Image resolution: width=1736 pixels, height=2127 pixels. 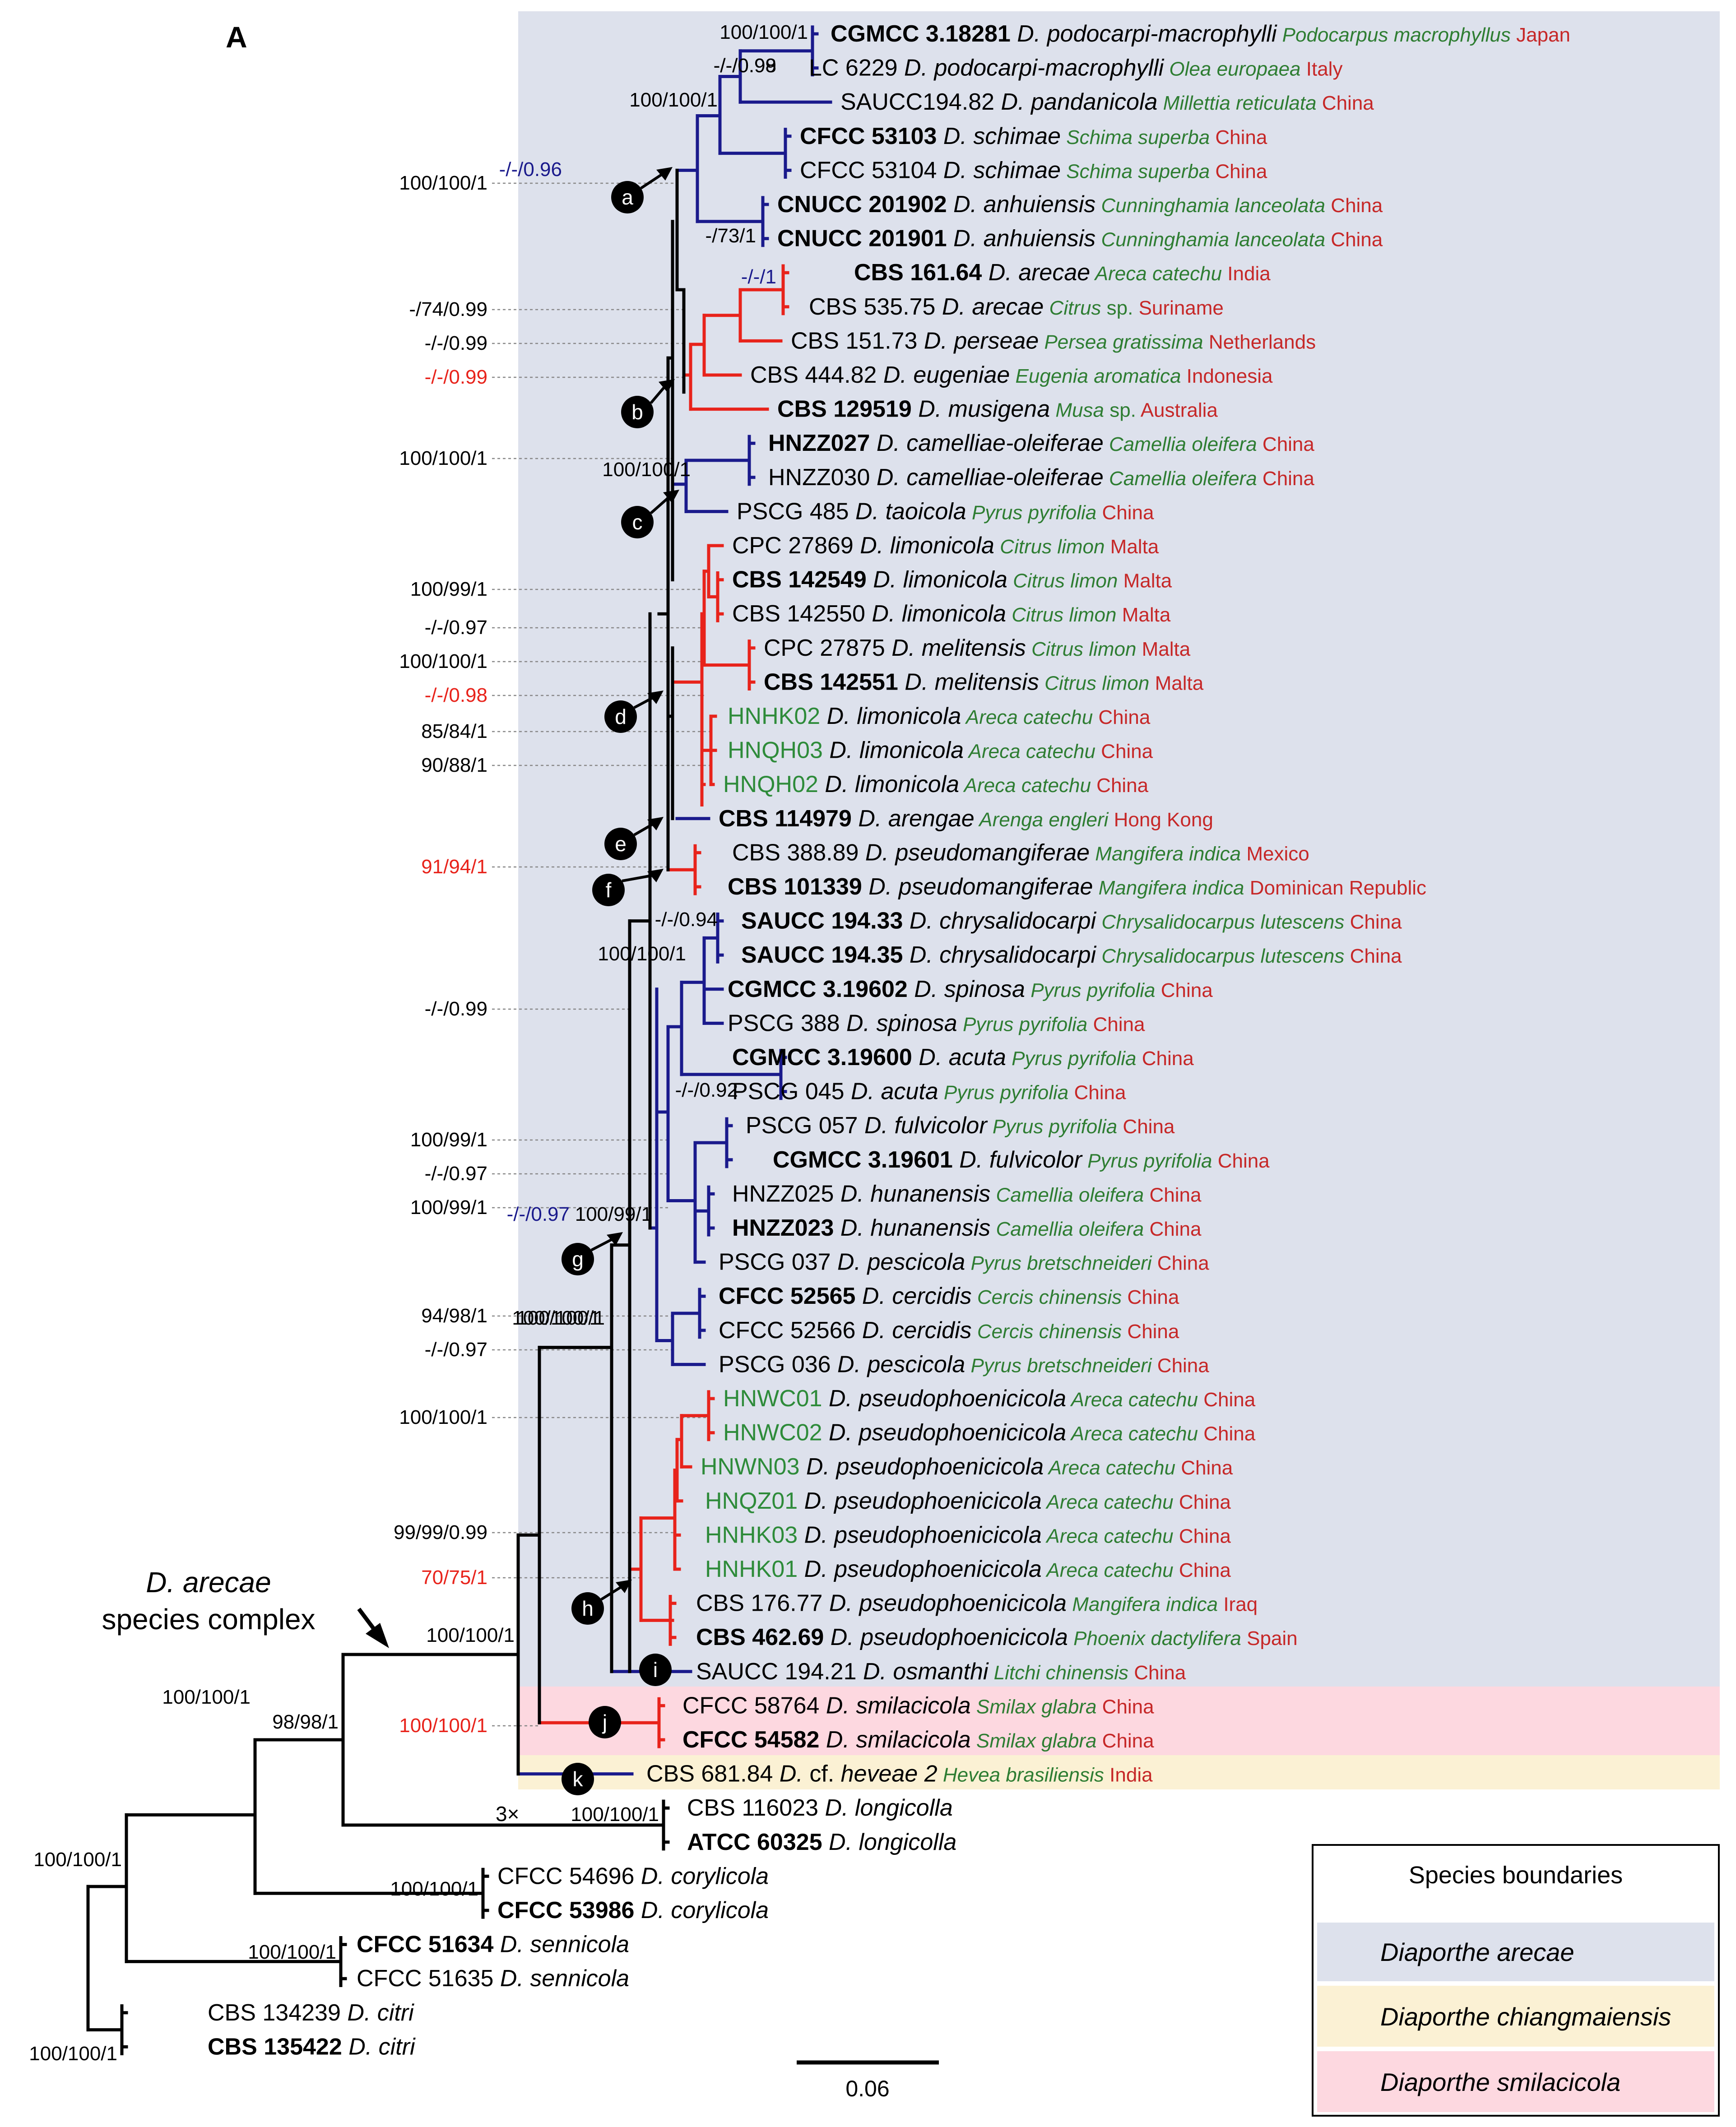 I want to click on taxon-species: D. longicolla, so click(x=886, y=1808).